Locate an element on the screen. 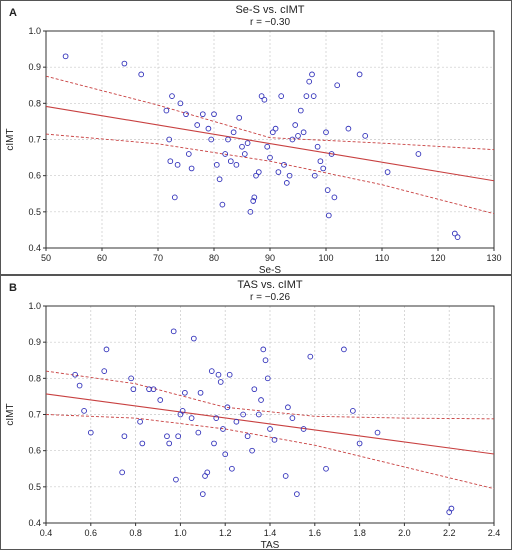 The height and width of the screenshot is (550, 512). regression-line-b is located at coordinates (270, 424).